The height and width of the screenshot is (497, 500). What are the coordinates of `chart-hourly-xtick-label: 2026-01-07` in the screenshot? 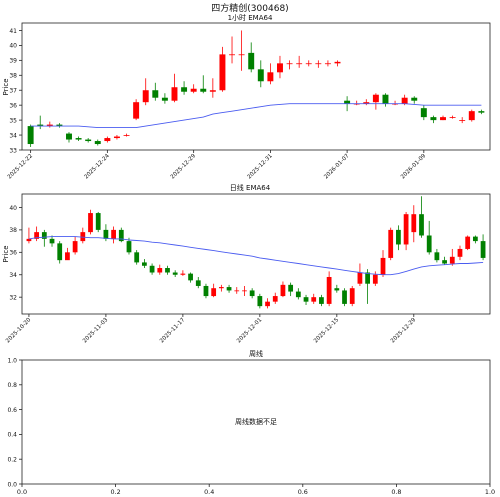 It's located at (337, 167).